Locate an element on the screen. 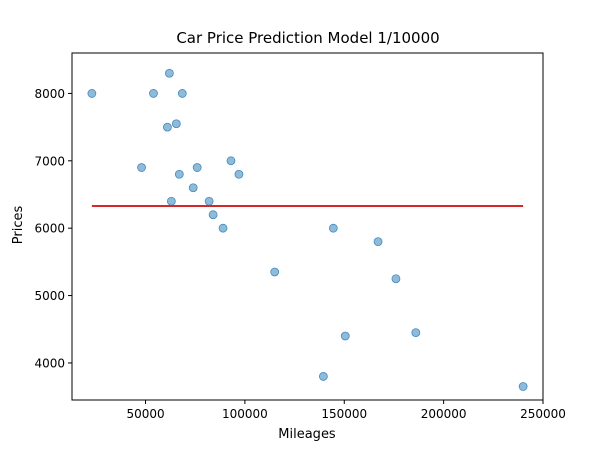 The width and height of the screenshot is (600, 452). x-tick-label-1: 100000 is located at coordinates (245, 414).